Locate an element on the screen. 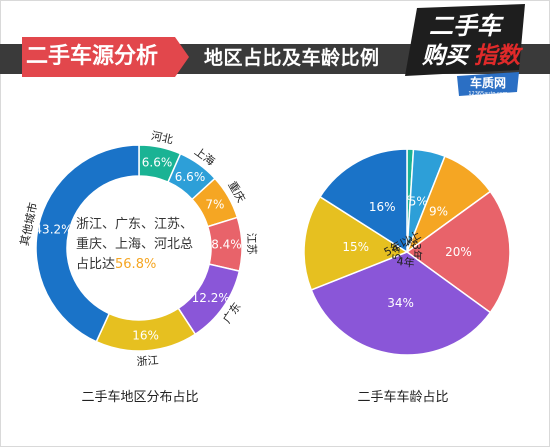 This screenshot has width=550, height=447. donut-note-text: 浙江、广东、江苏、重庆、上海、河北总占比达 is located at coordinates (135, 244).